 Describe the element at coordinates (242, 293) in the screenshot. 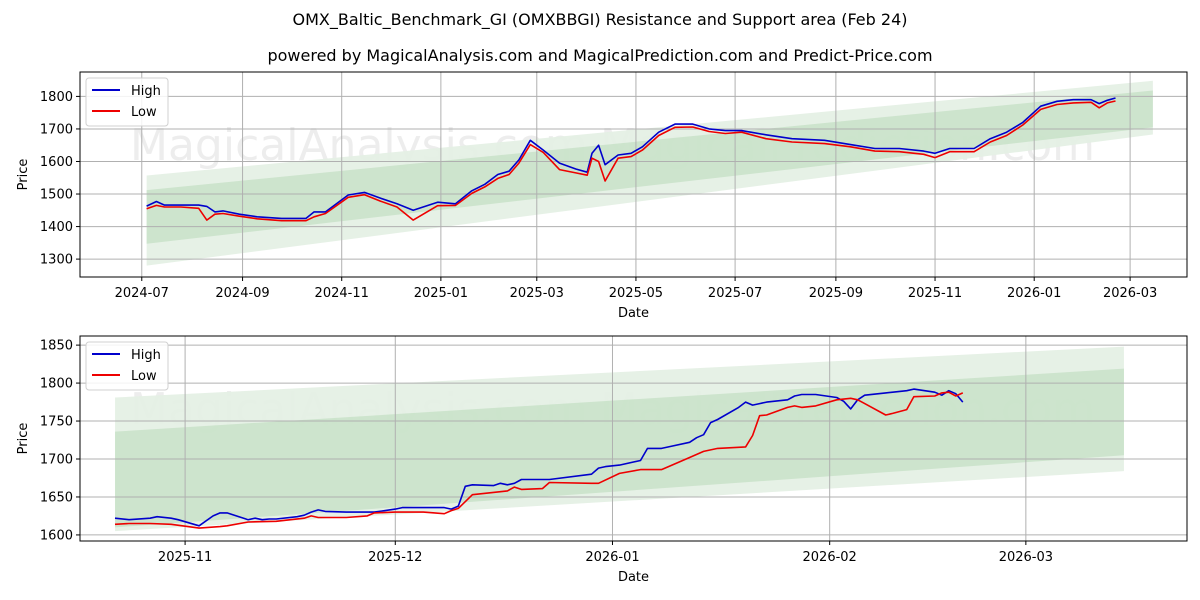

I see `x-tick-label: 2024-09` at that location.